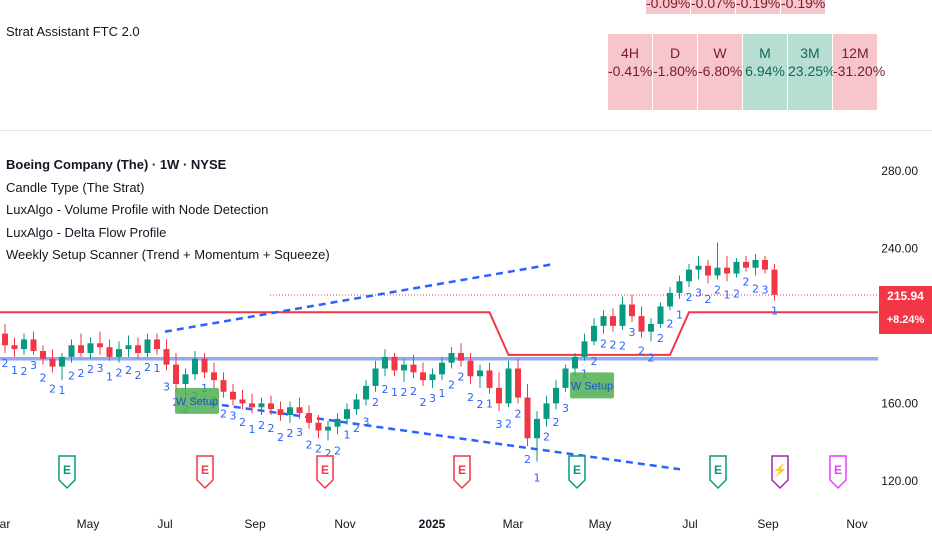  I want to click on timeframe-change: -6.80%, so click(720, 71).